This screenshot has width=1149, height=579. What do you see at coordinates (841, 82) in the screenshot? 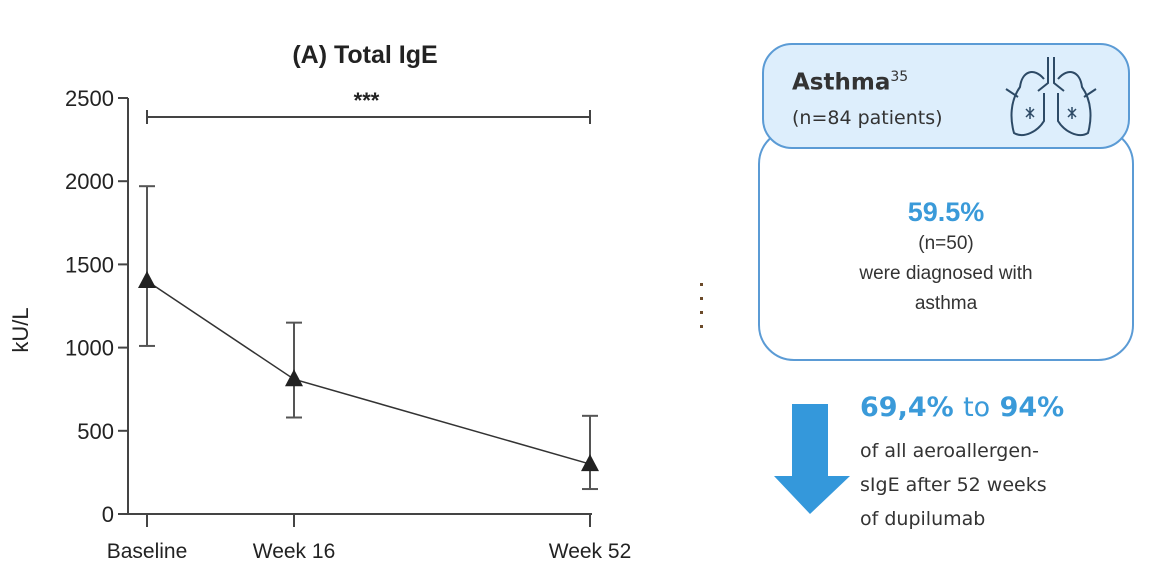
I see `asthma-title: Asthma` at bounding box center [841, 82].